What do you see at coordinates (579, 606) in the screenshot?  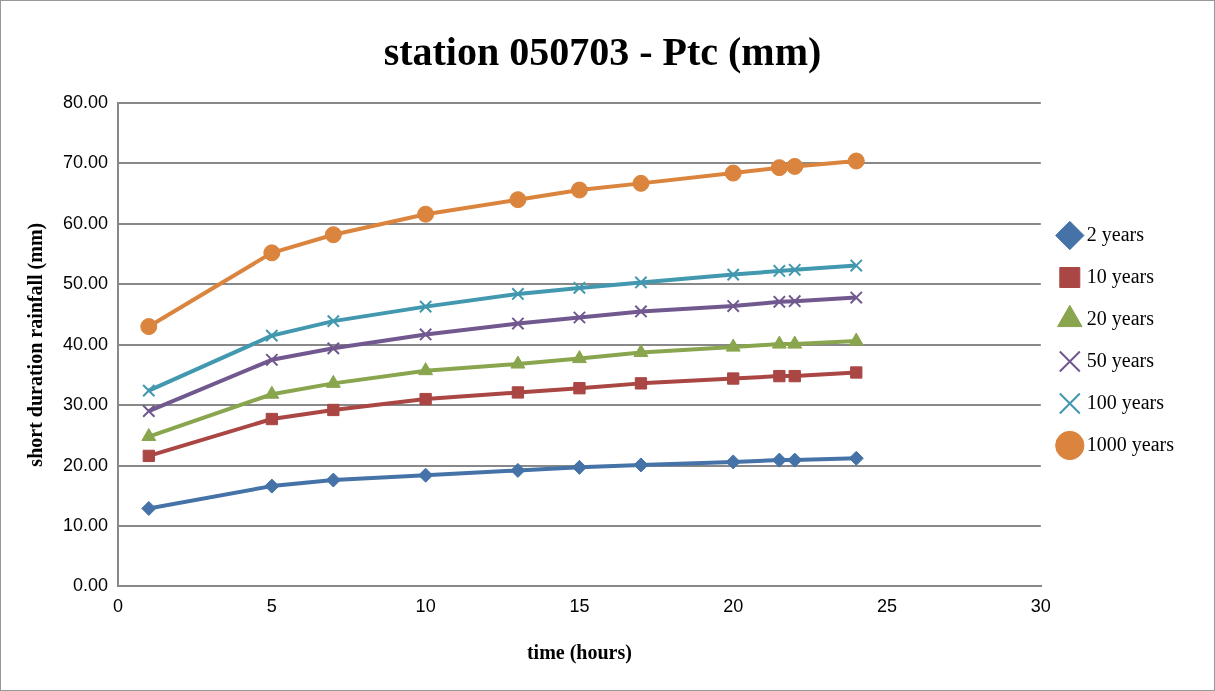 I see `x-tick-label: 15` at bounding box center [579, 606].